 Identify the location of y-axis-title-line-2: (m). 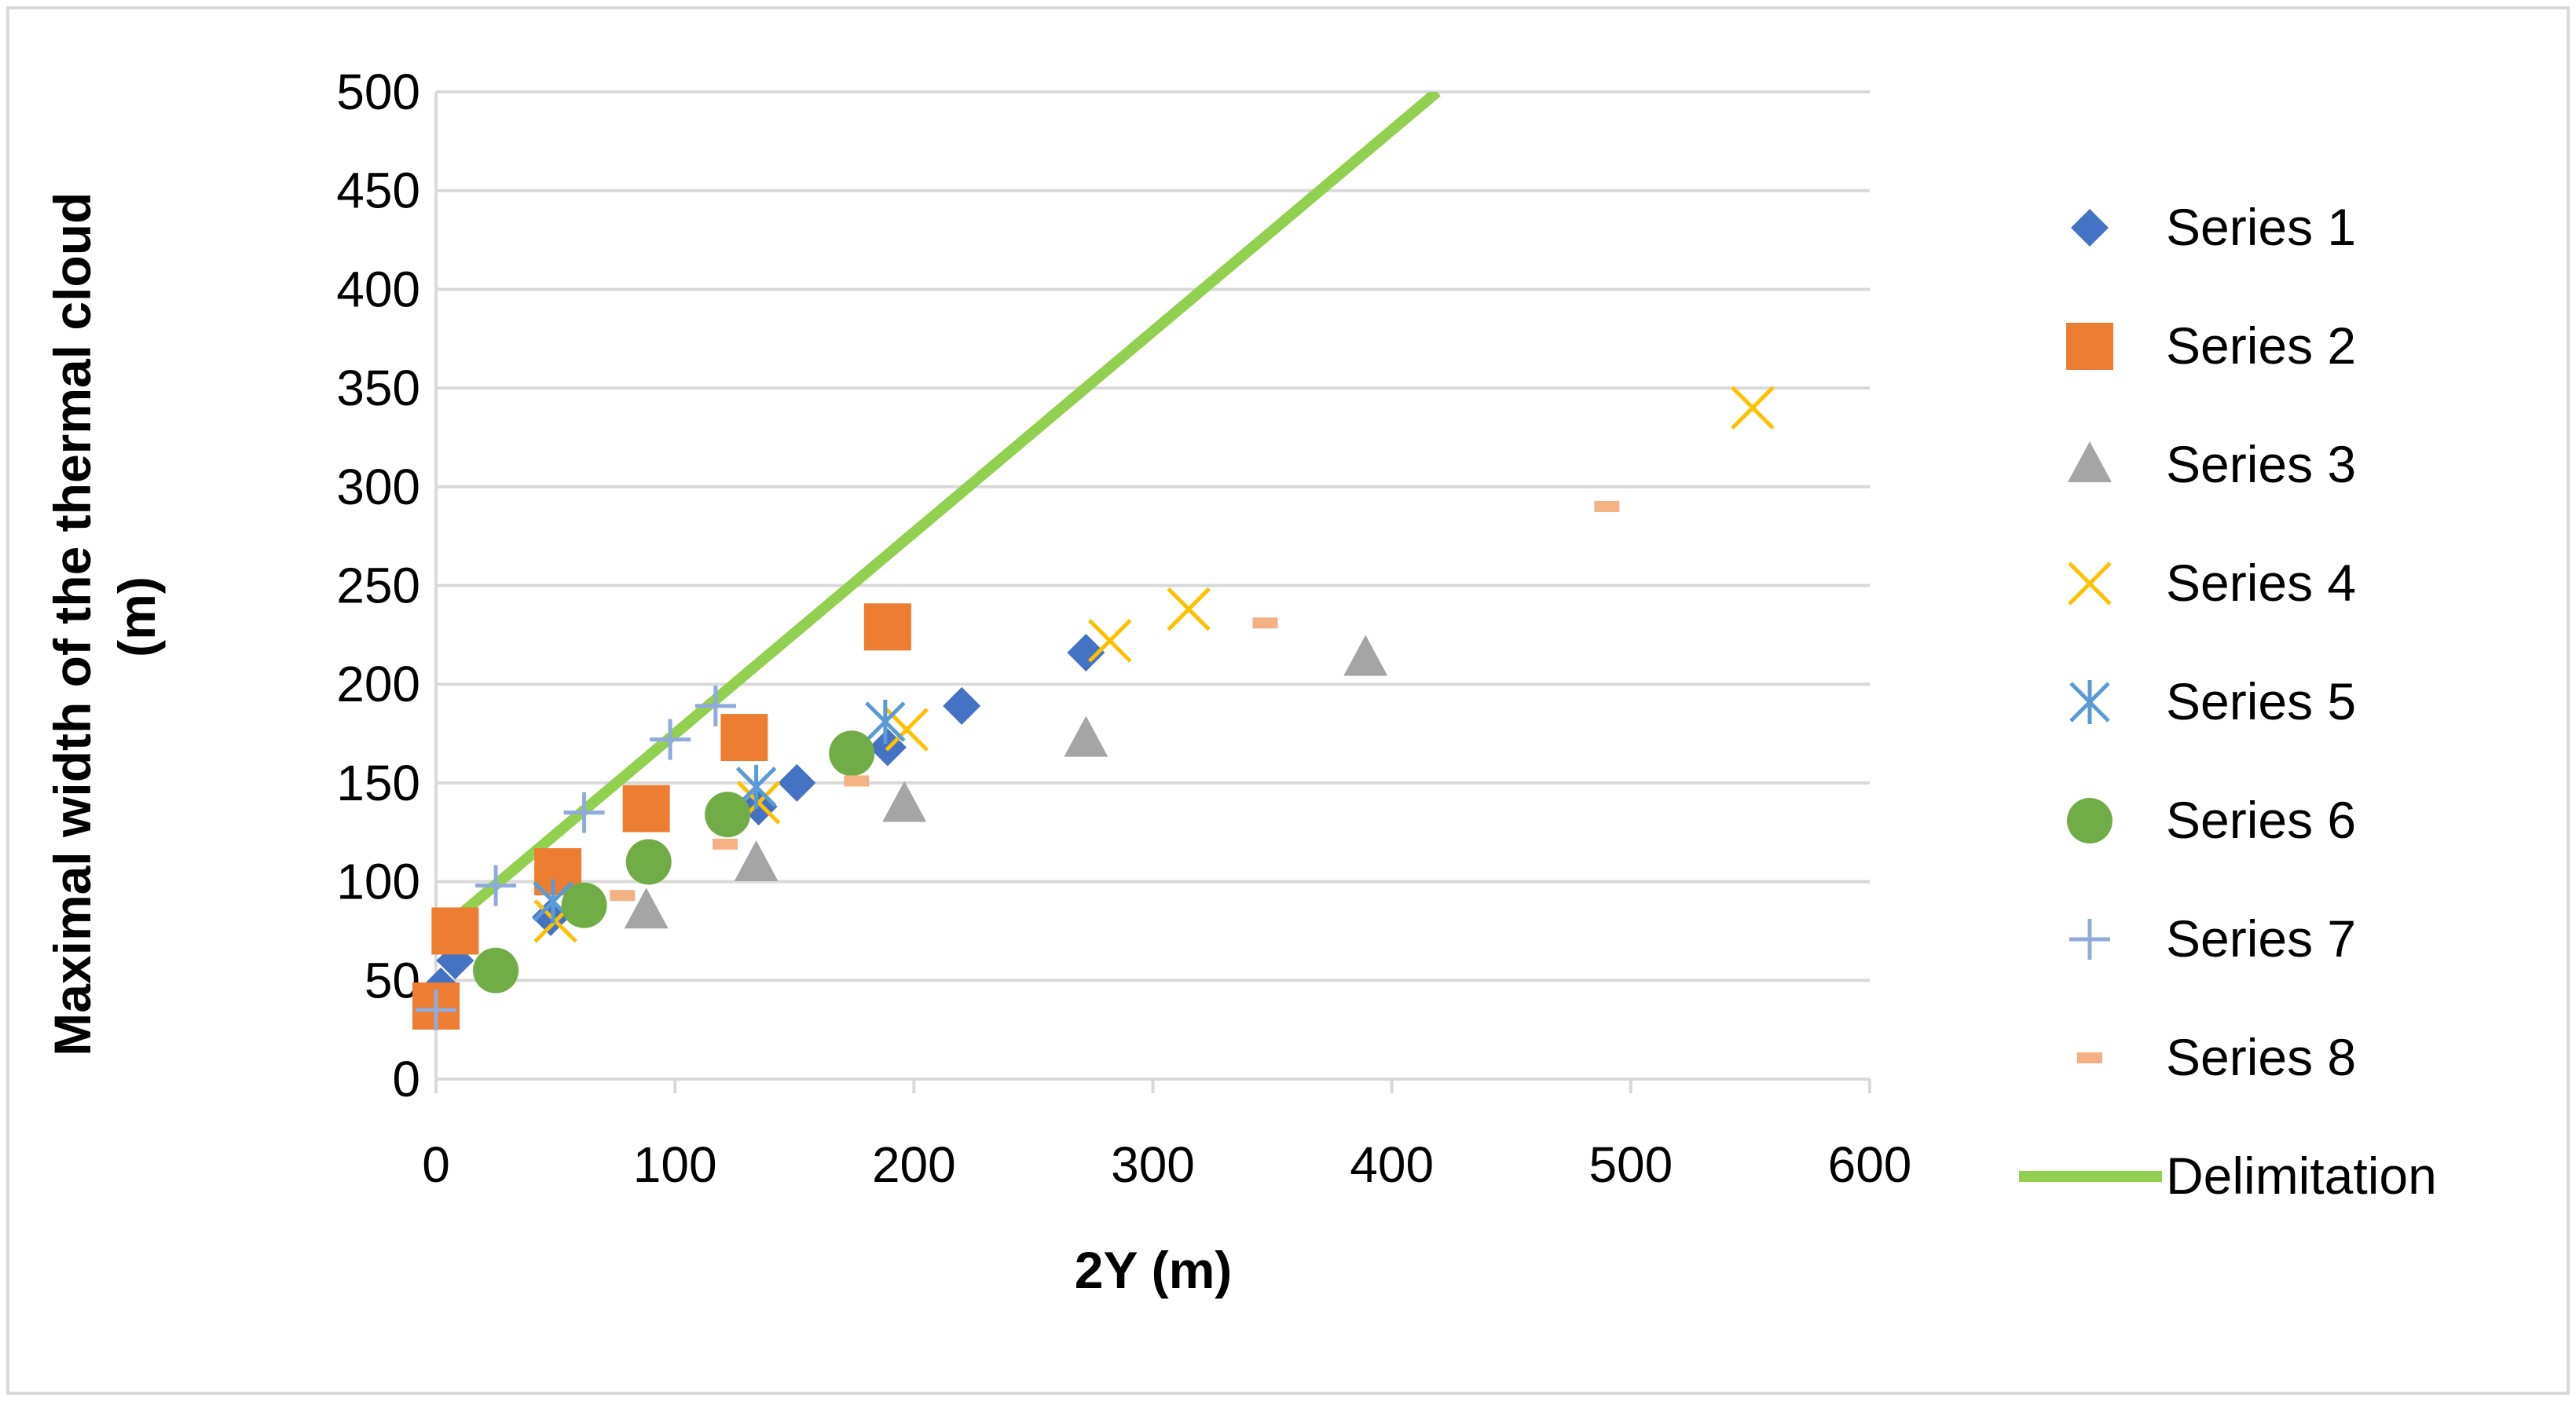
(137, 616).